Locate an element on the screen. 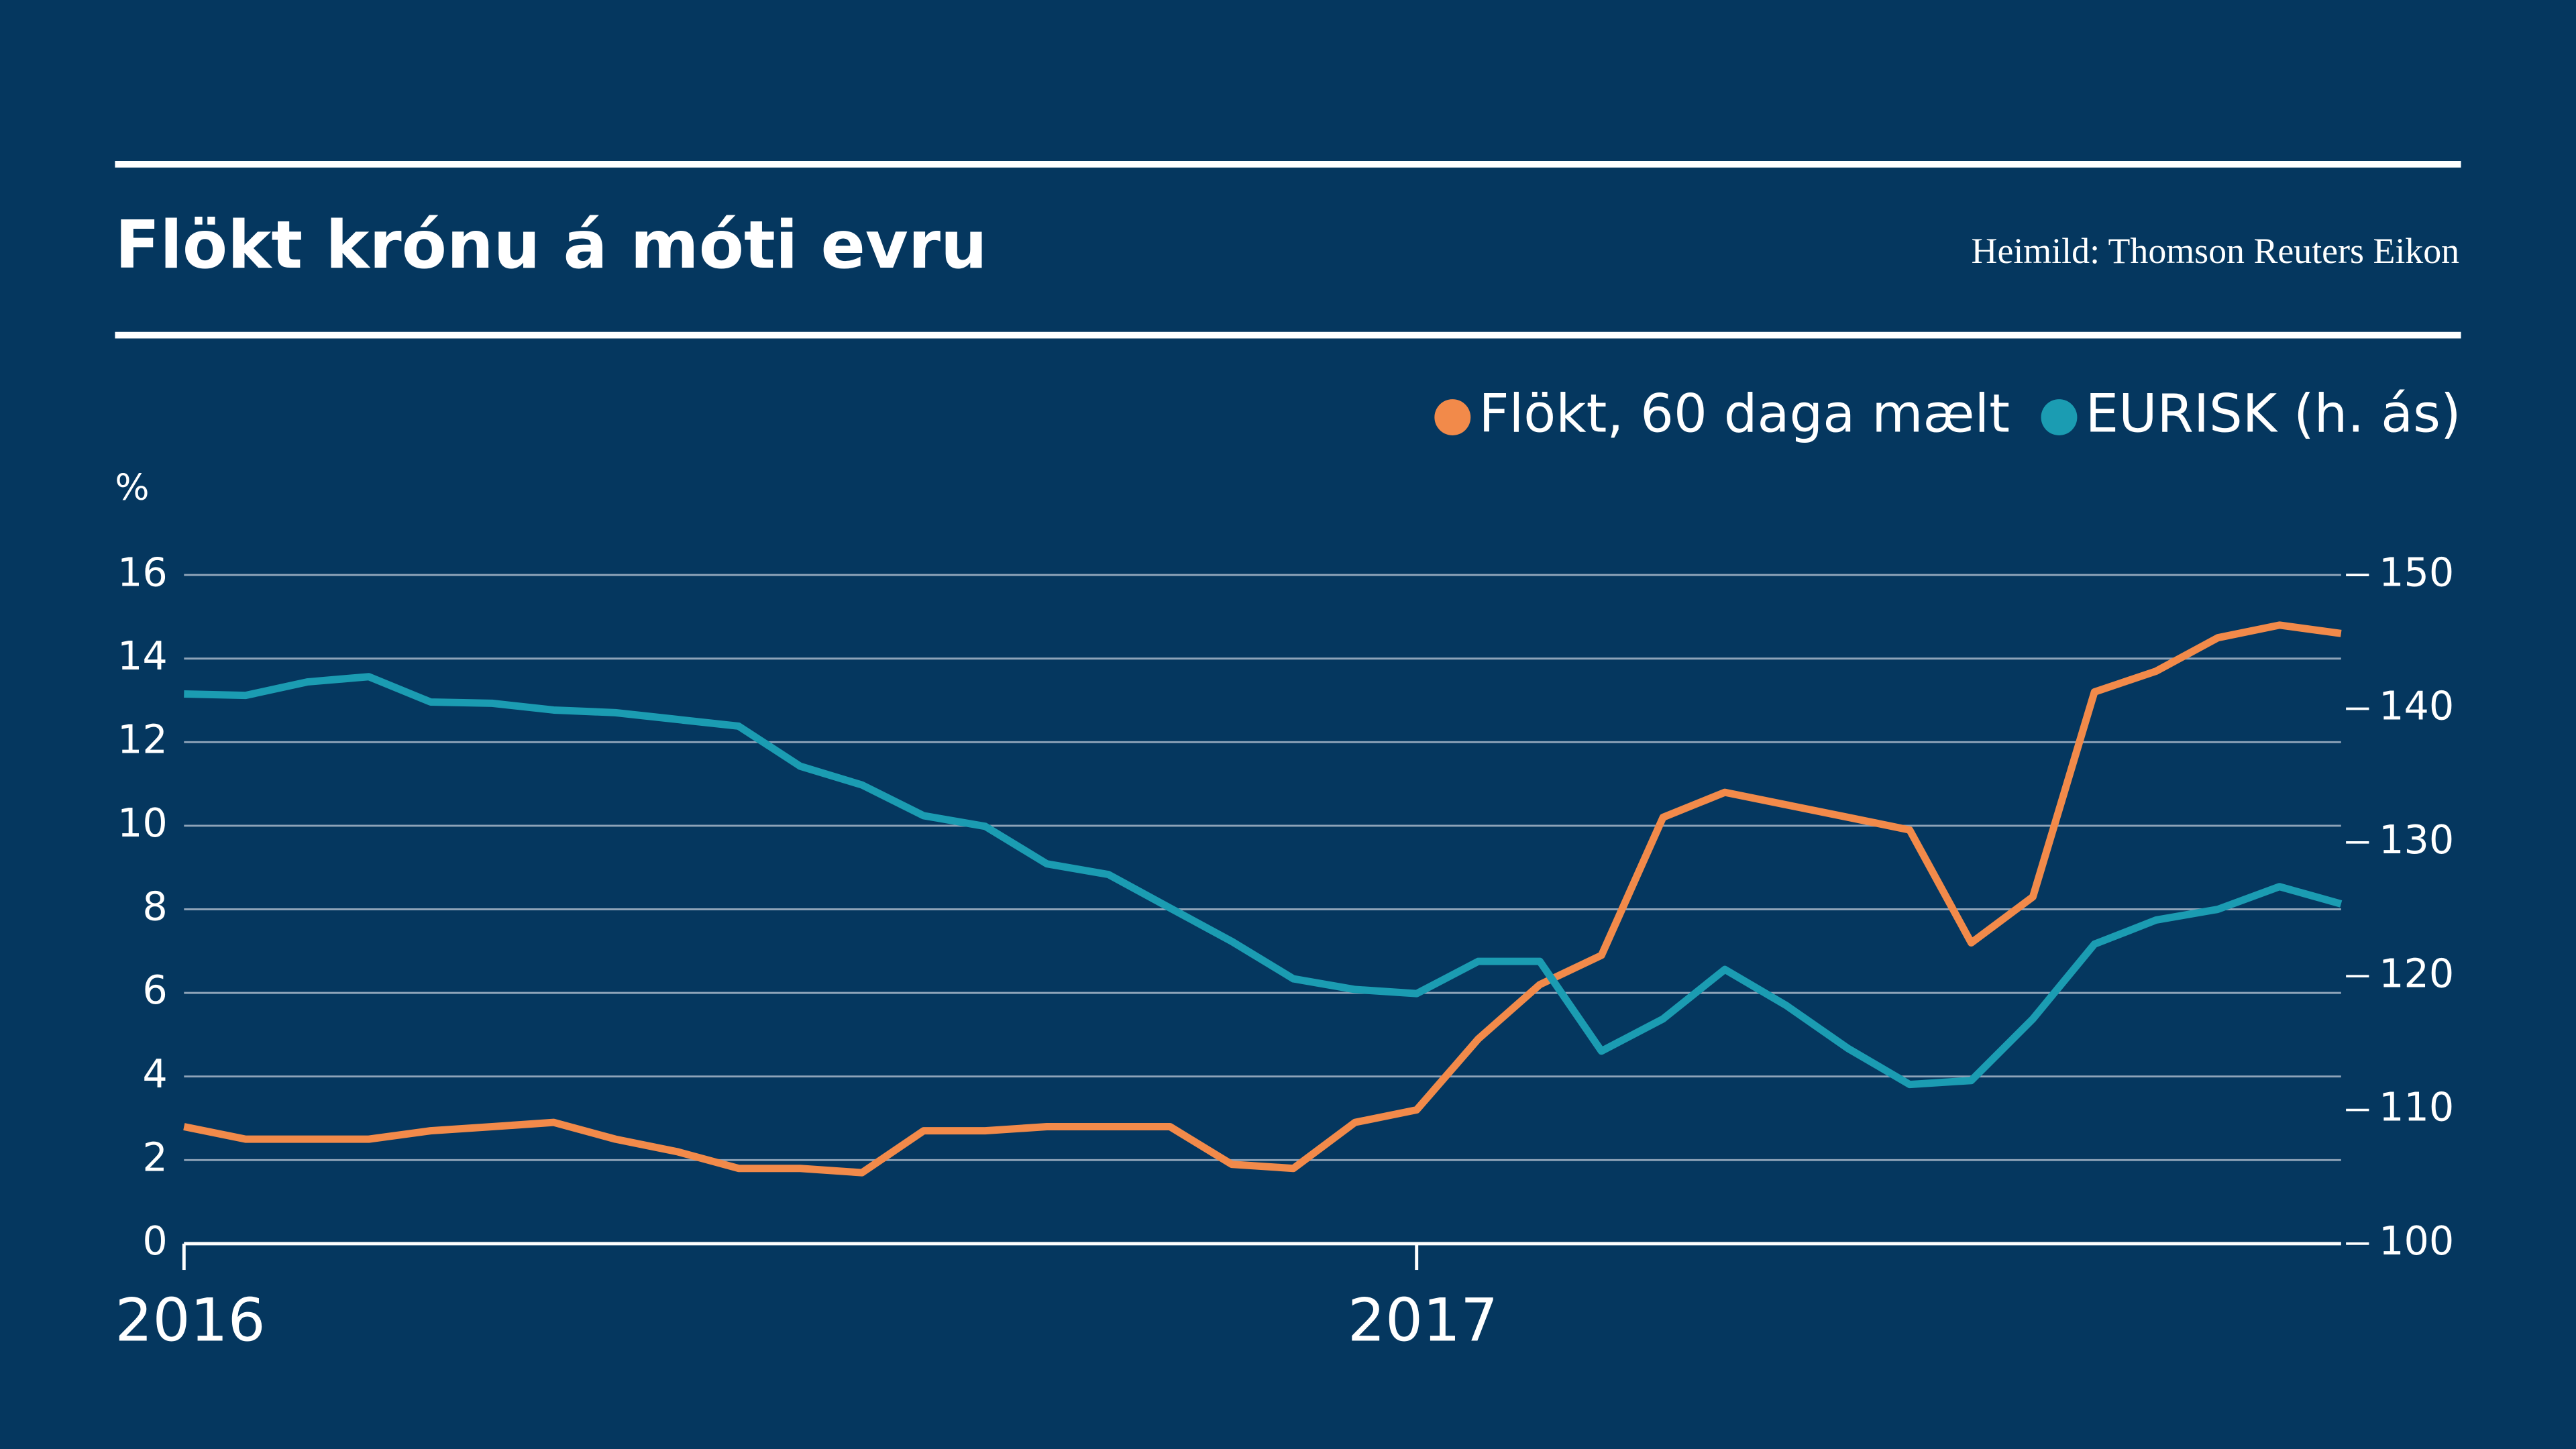 The width and height of the screenshot is (2576, 1449). y-tick-label: 6 is located at coordinates (154, 990).